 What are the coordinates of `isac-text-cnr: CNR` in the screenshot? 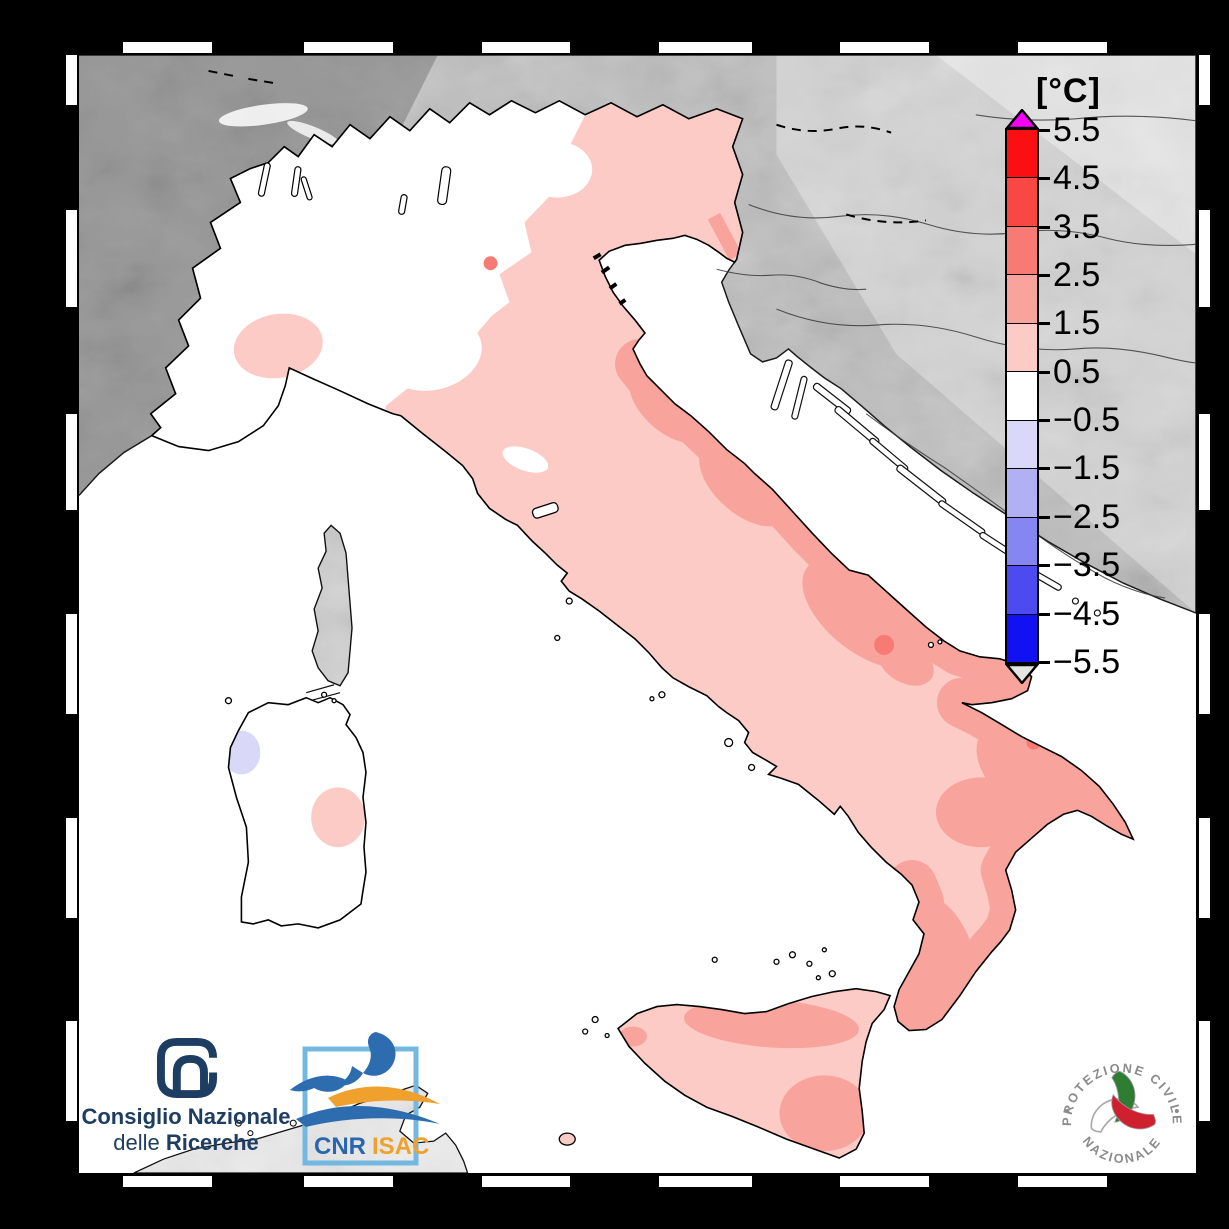 It's located at (340, 1146).